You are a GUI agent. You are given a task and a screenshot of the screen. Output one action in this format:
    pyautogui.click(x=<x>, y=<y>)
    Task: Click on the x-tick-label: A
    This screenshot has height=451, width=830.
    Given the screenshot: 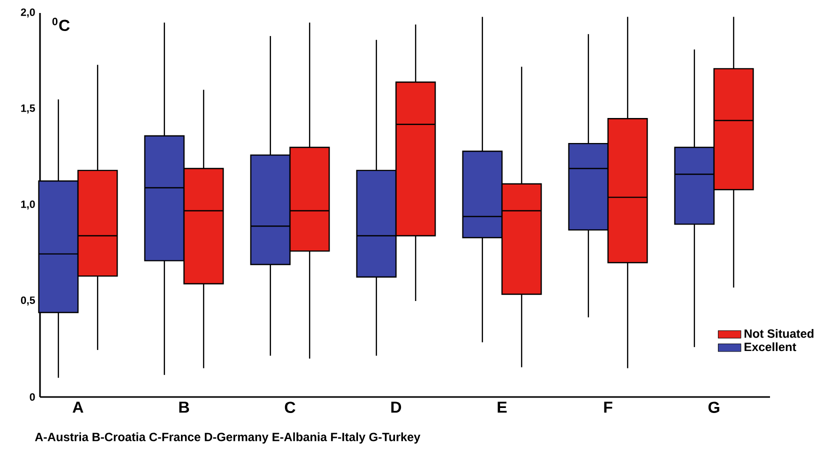 What is the action you would take?
    pyautogui.click(x=78, y=407)
    